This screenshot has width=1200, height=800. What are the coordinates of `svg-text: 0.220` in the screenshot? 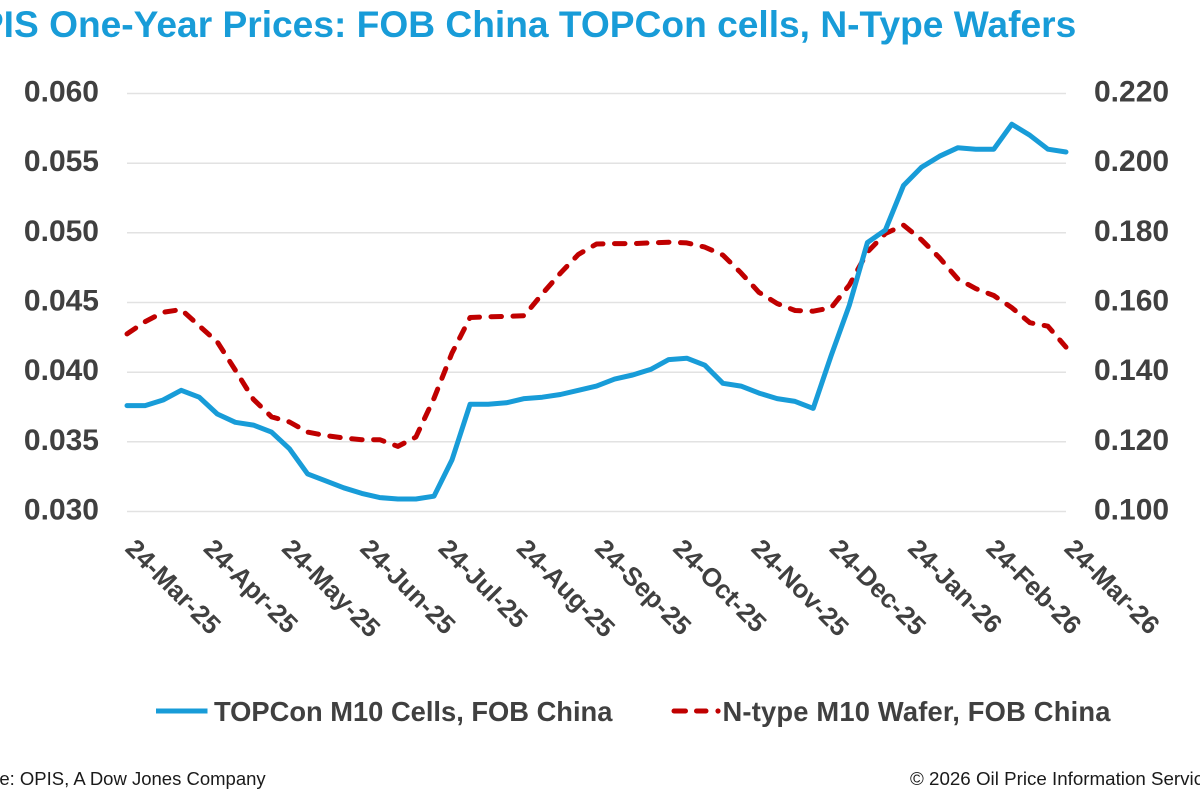 It's located at (1131, 92).